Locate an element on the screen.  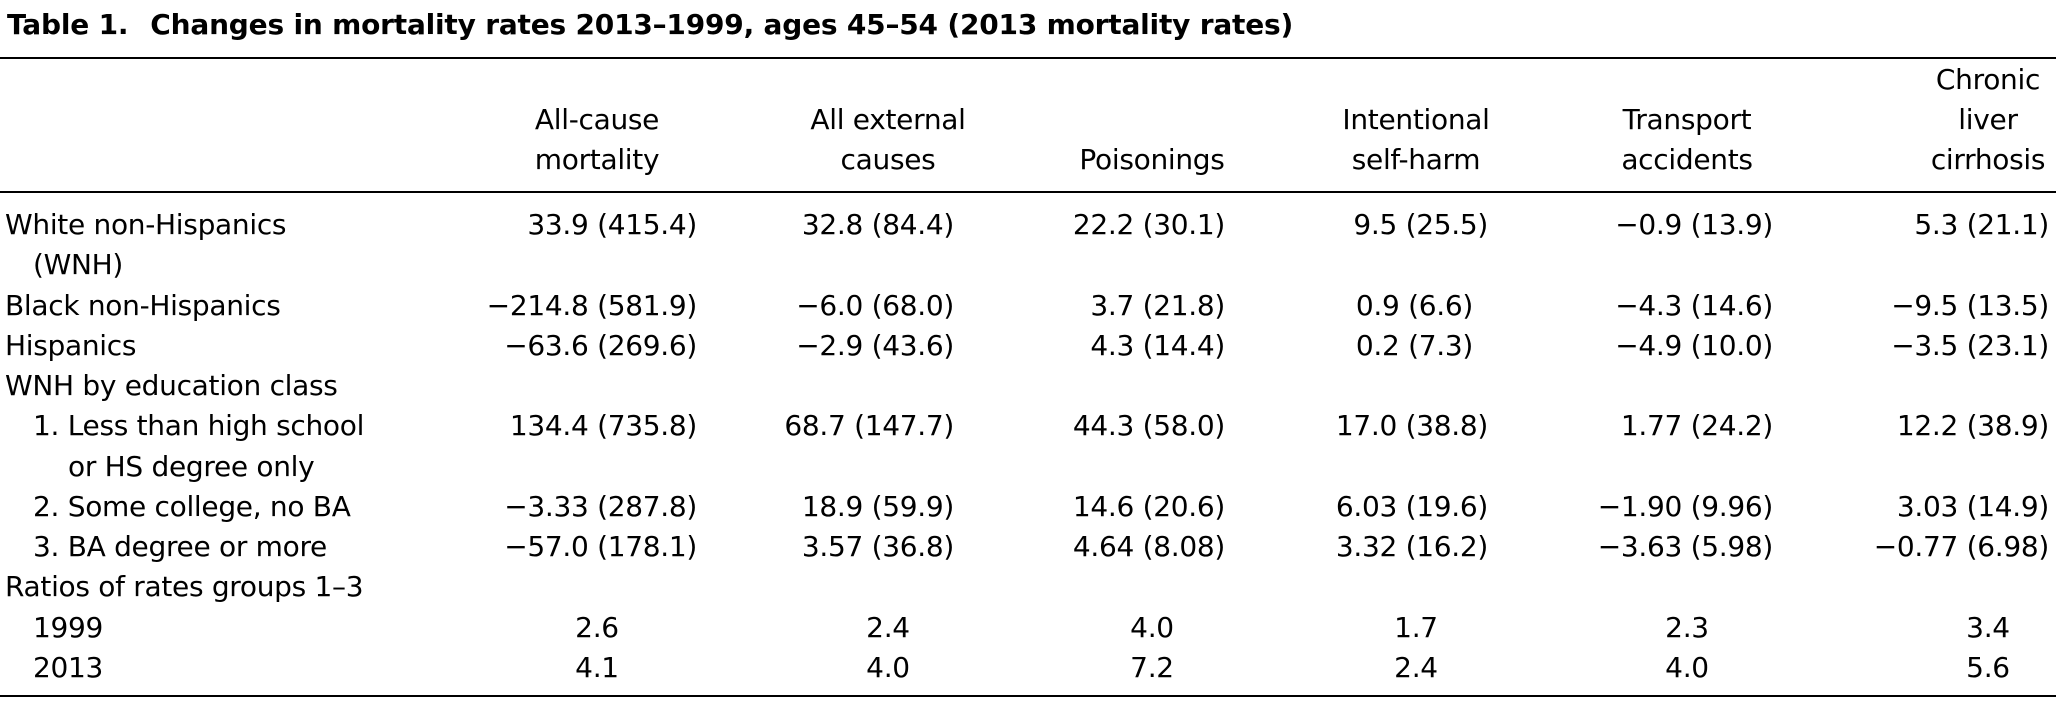
cell-black-cirrhosis: −9.5 (13.5) is located at coordinates (1970, 305).